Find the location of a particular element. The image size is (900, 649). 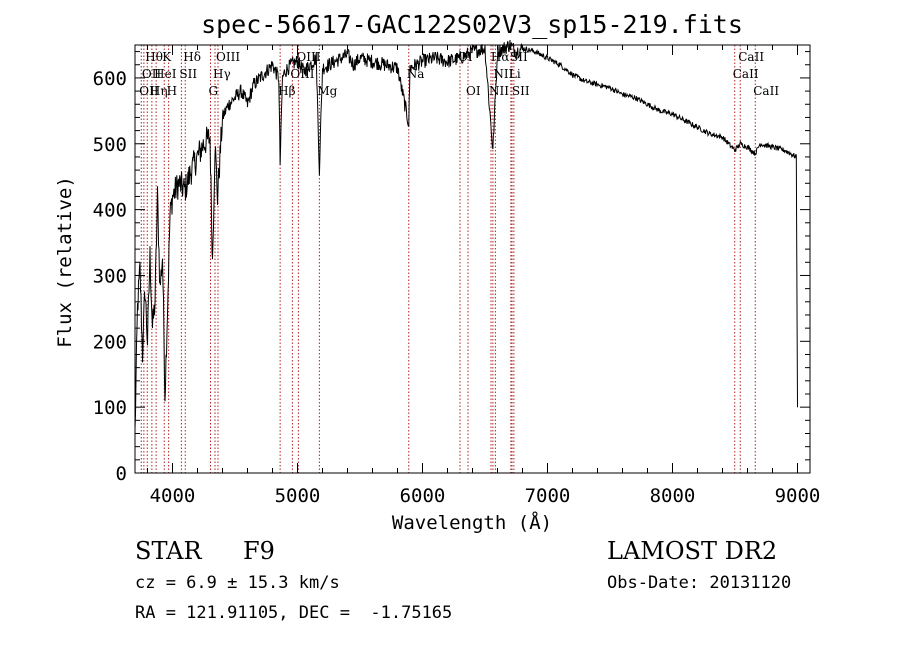

observation-date: Obs-Date: 20131120 is located at coordinates (699, 583).